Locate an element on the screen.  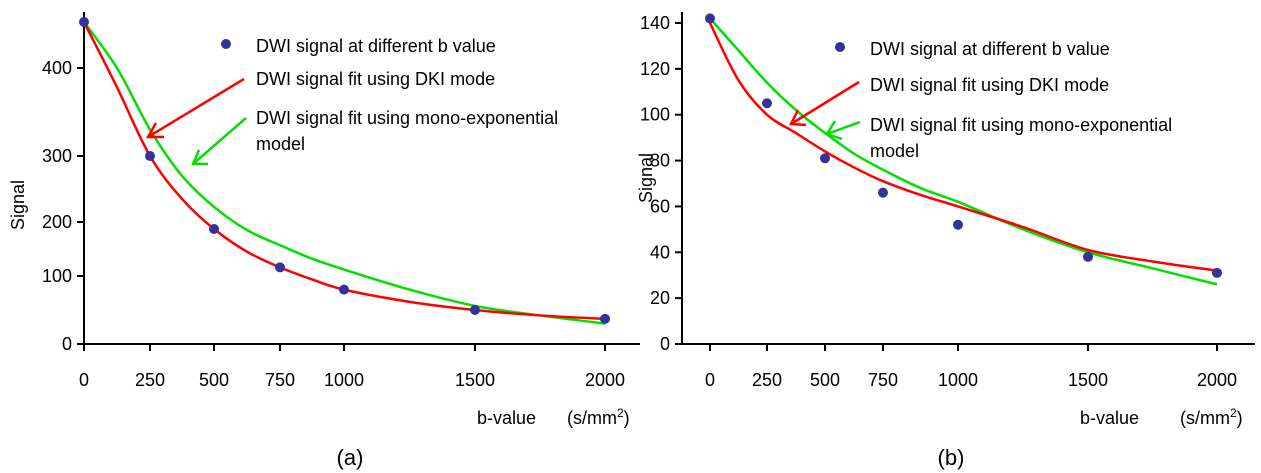
y-tick-label: 400 is located at coordinates (57, 68).